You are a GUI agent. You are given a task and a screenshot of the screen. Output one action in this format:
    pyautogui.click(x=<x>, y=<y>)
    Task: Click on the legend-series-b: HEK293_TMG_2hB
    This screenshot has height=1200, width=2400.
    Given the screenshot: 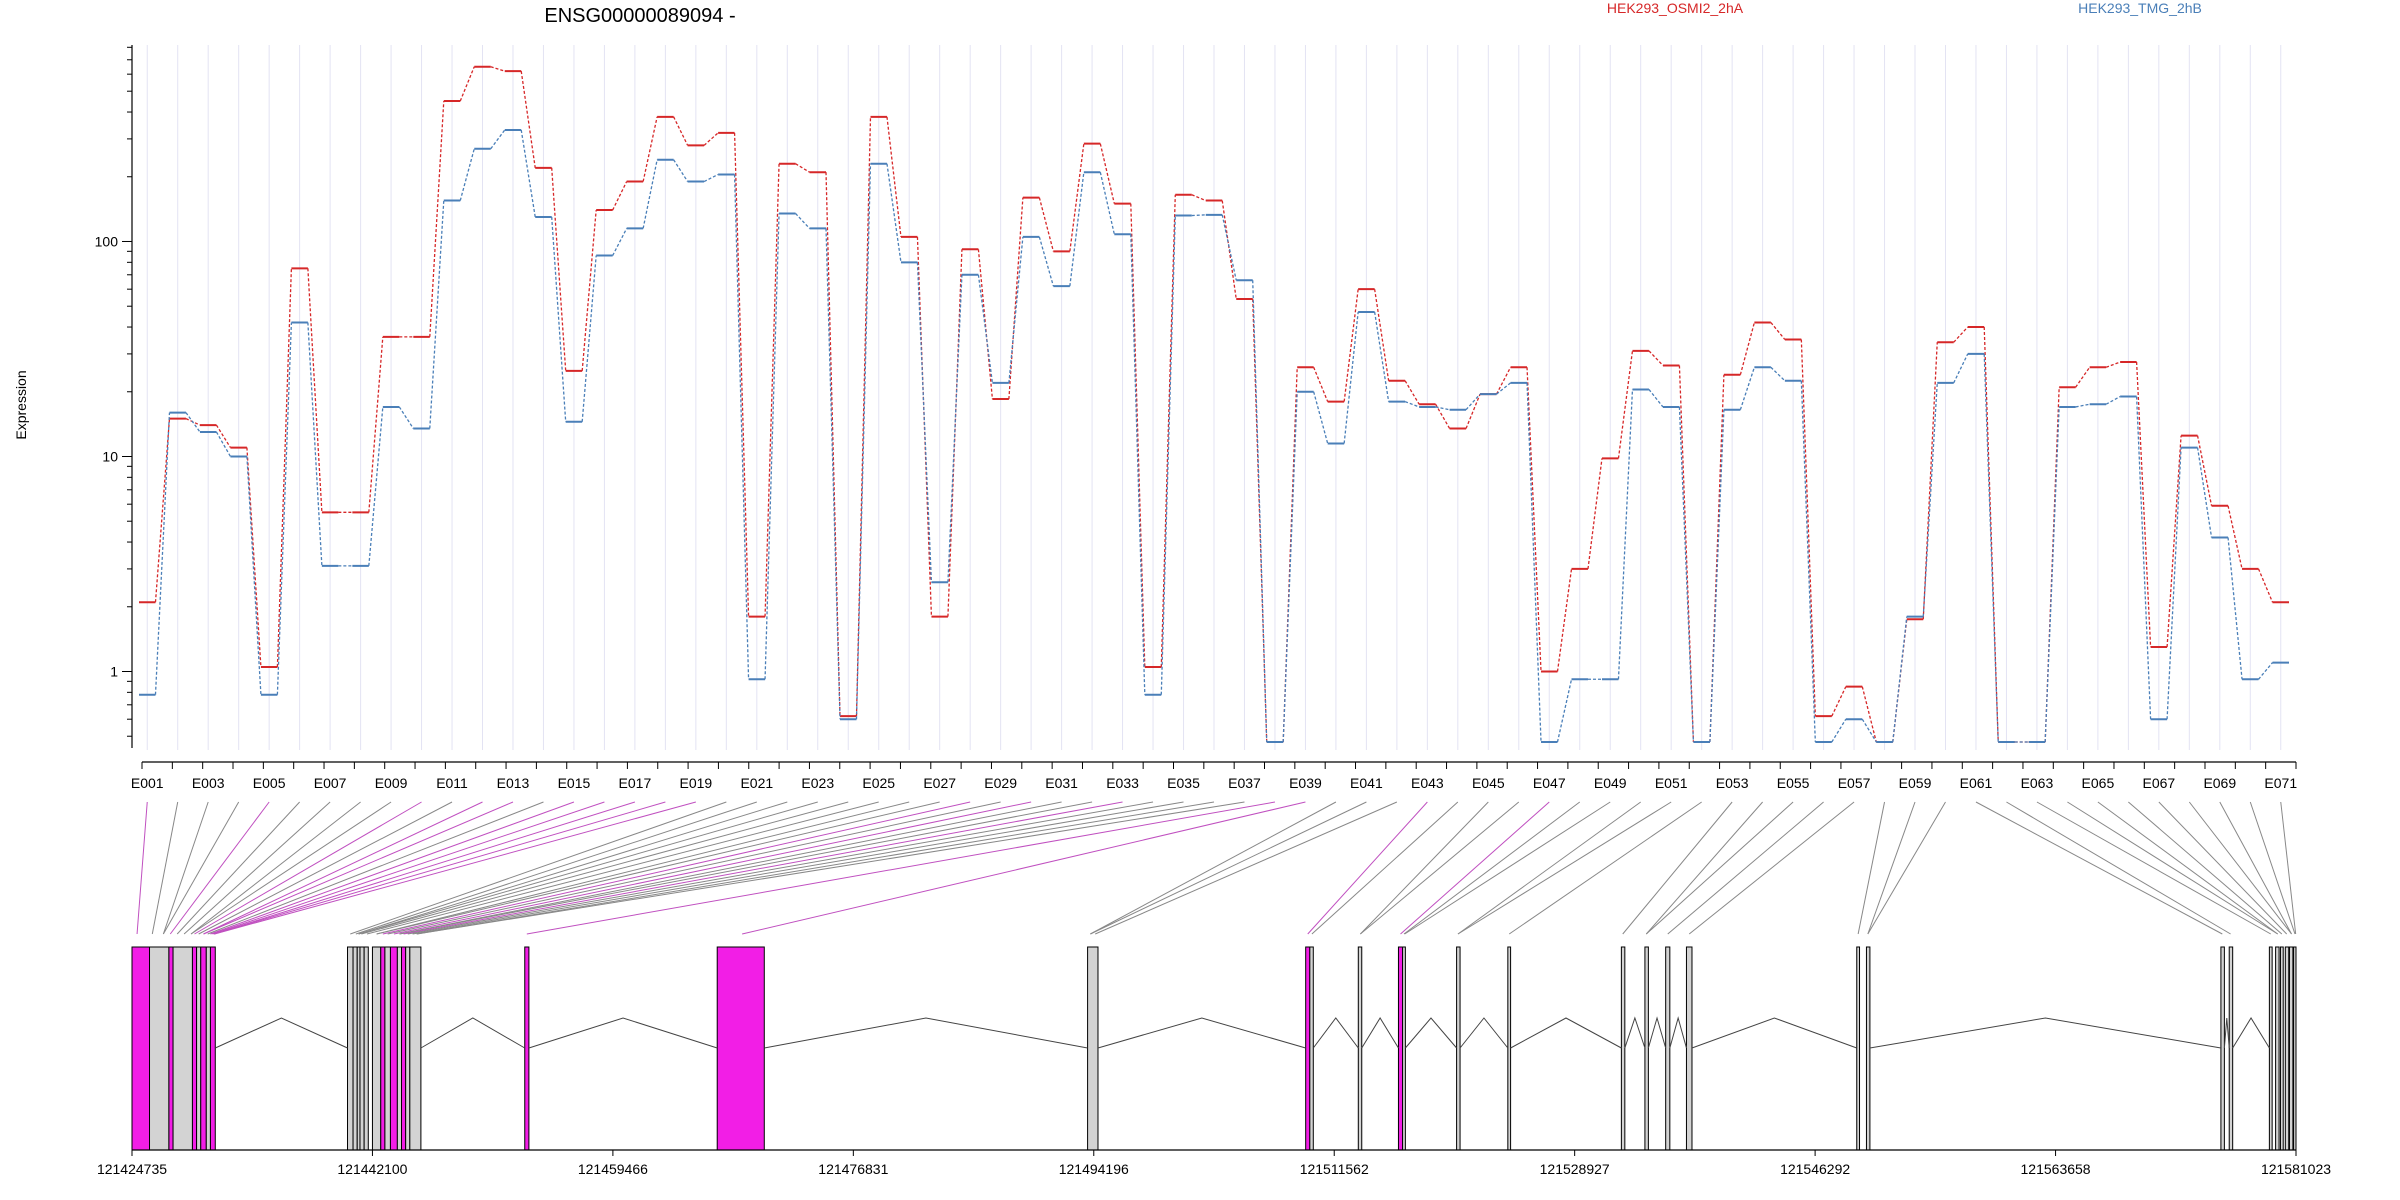 What is the action you would take?
    pyautogui.click(x=2140, y=8)
    